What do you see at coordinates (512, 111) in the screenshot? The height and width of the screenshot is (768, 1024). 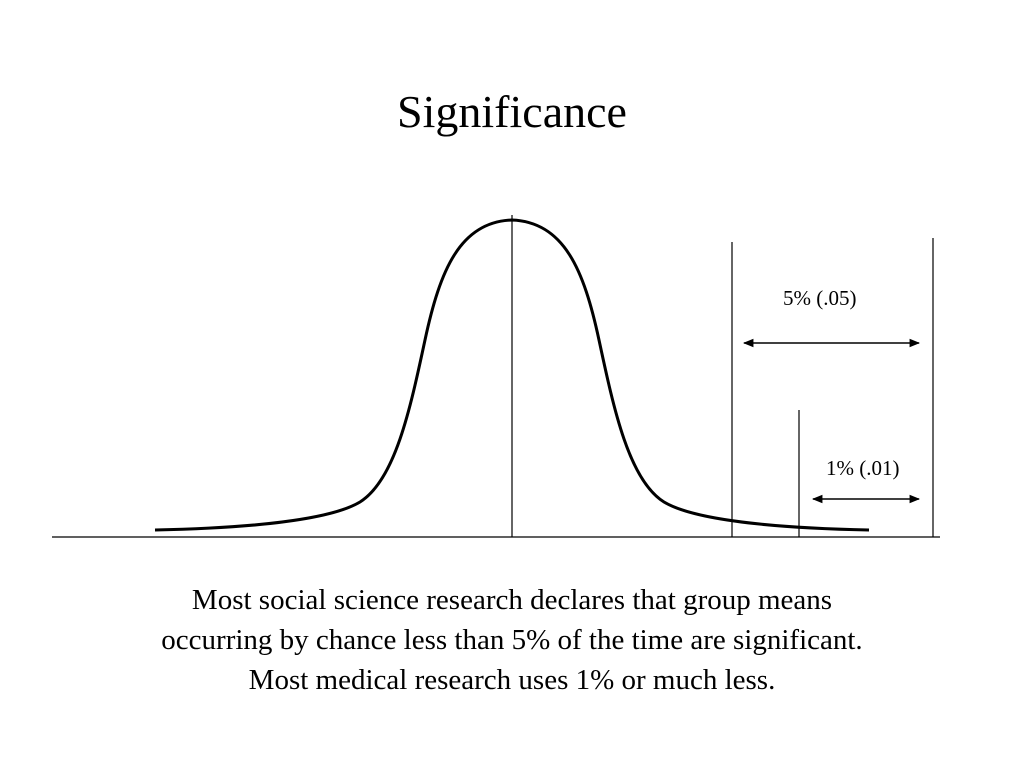 I see `slide-title: Significance` at bounding box center [512, 111].